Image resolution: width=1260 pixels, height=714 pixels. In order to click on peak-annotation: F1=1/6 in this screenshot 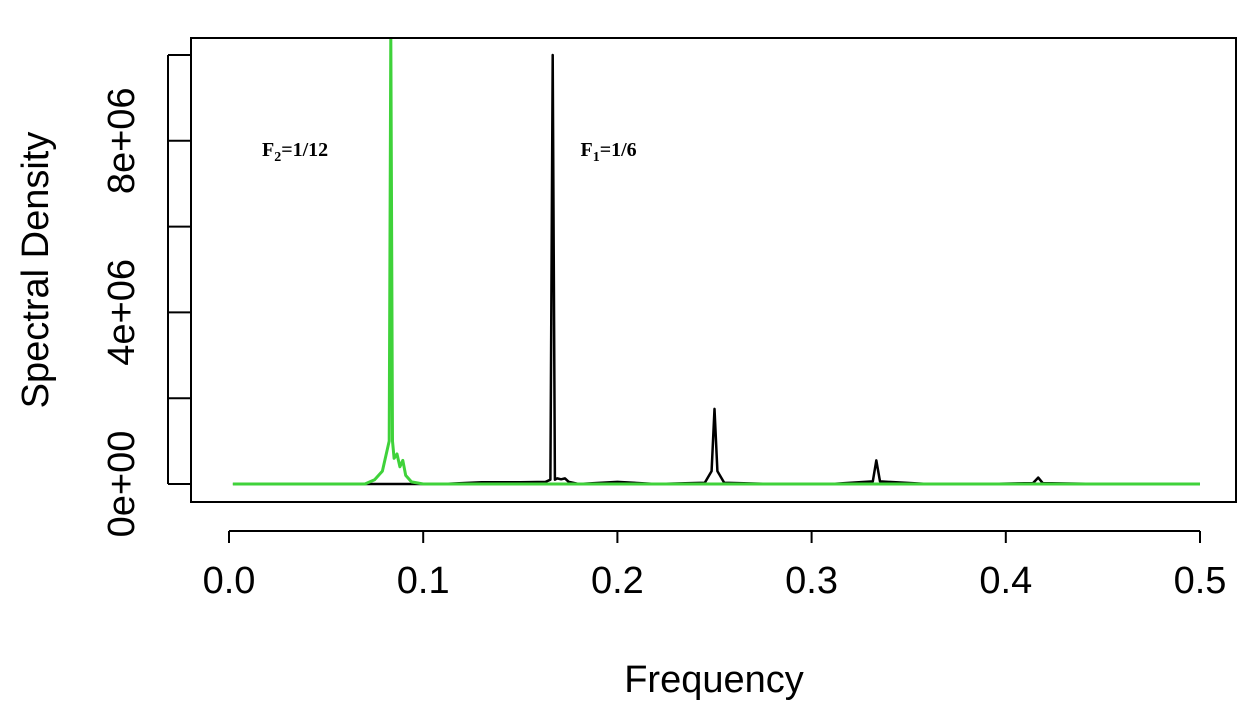, I will do `click(609, 152)`.